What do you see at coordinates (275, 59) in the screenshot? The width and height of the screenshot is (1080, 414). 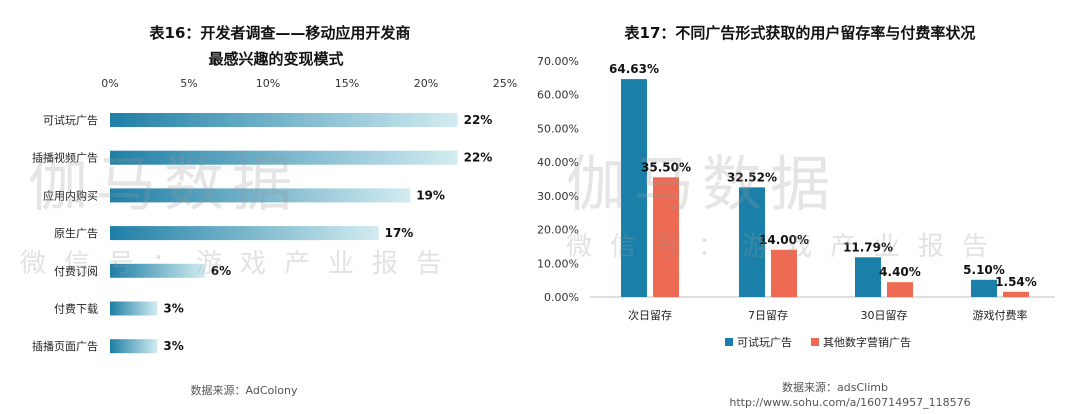 I see `chart16-title-line2: 最感兴趣的变现模式` at bounding box center [275, 59].